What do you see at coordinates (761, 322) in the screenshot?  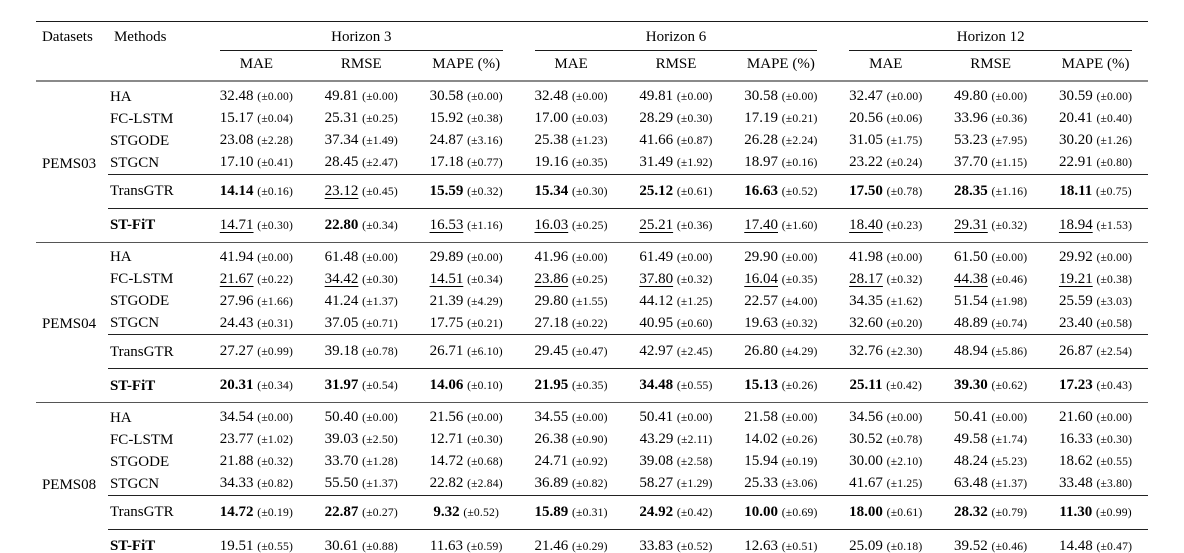 I see `value: 19.63` at bounding box center [761, 322].